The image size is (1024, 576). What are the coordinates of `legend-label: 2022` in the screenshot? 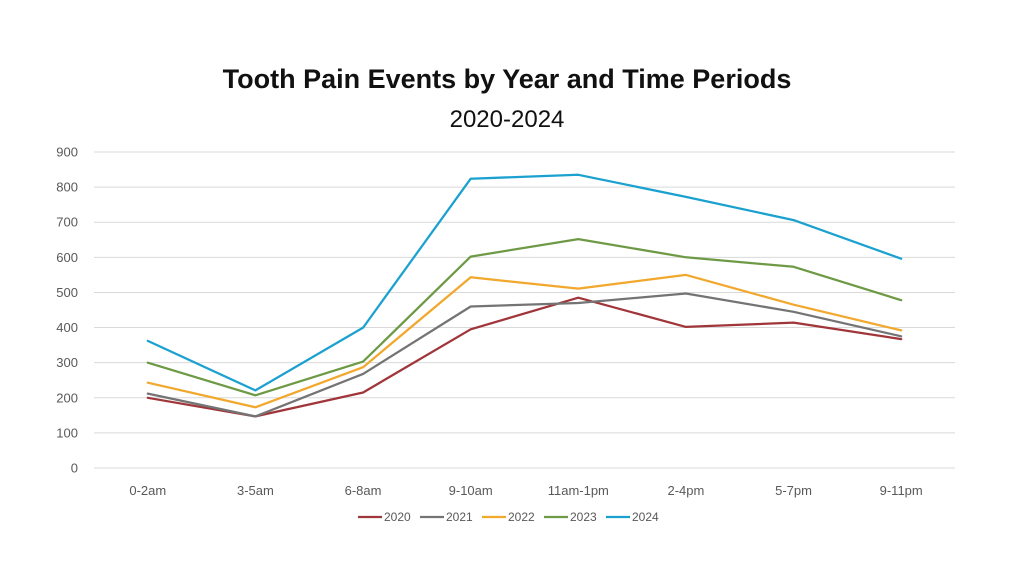 It's located at (521, 517).